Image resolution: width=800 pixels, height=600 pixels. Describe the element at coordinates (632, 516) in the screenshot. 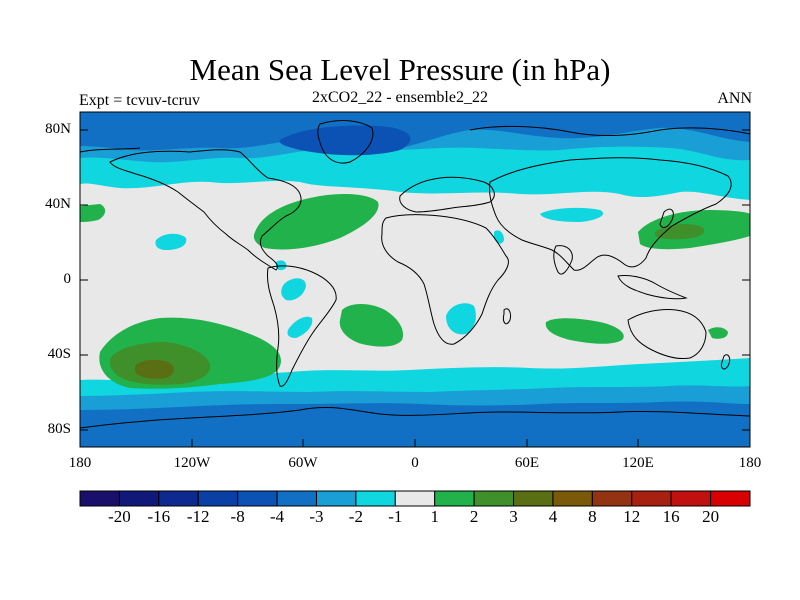

I see `colorbar-label: 12` at that location.